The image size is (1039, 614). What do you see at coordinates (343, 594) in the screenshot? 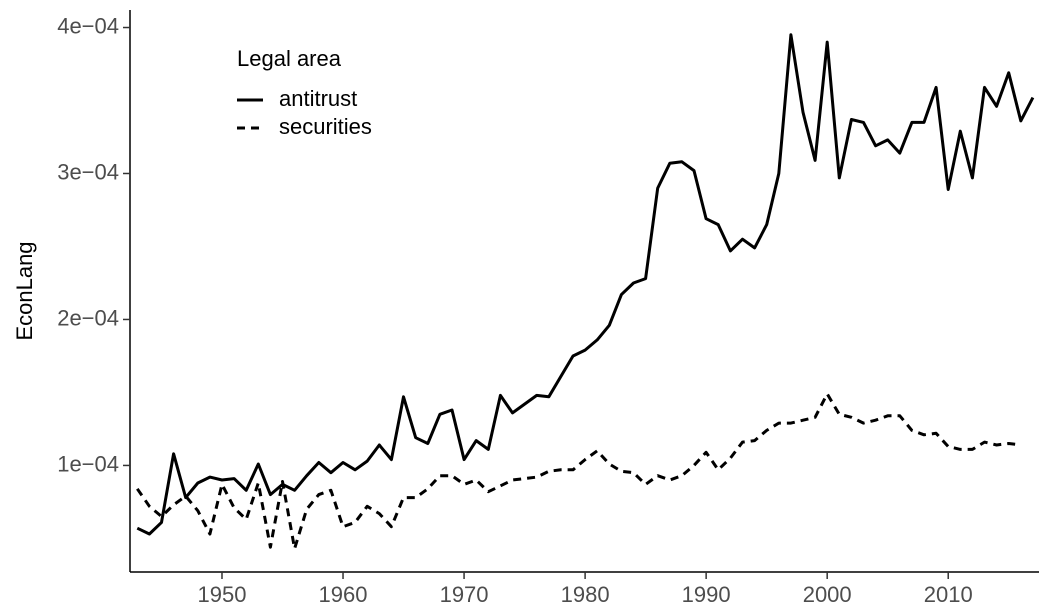
I see `x-tick-label: 1960` at bounding box center [343, 594].